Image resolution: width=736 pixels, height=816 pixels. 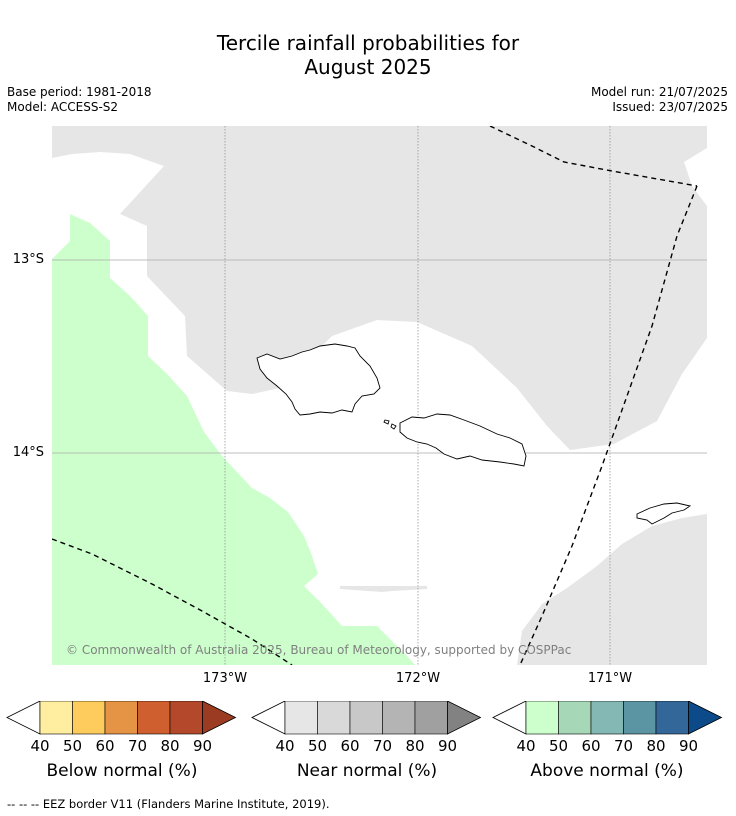 I want to click on colorbar-label-above-normal: Above normal (%), so click(x=607, y=771).